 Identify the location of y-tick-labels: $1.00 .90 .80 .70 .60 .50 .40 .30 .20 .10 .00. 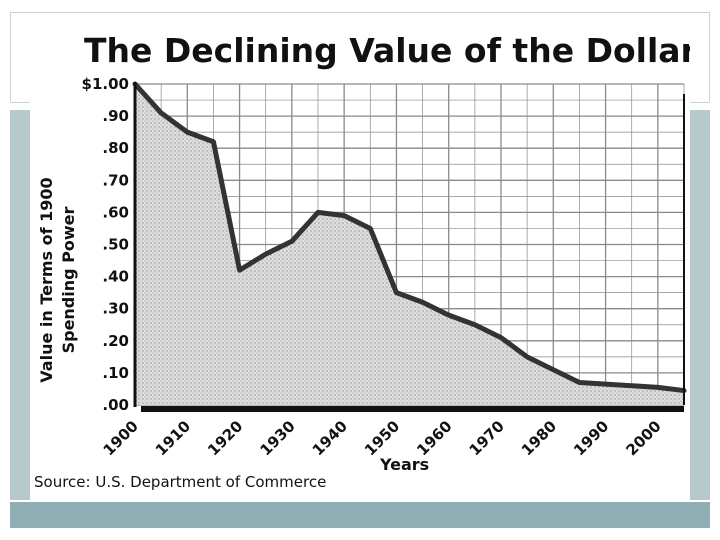
(105, 244).